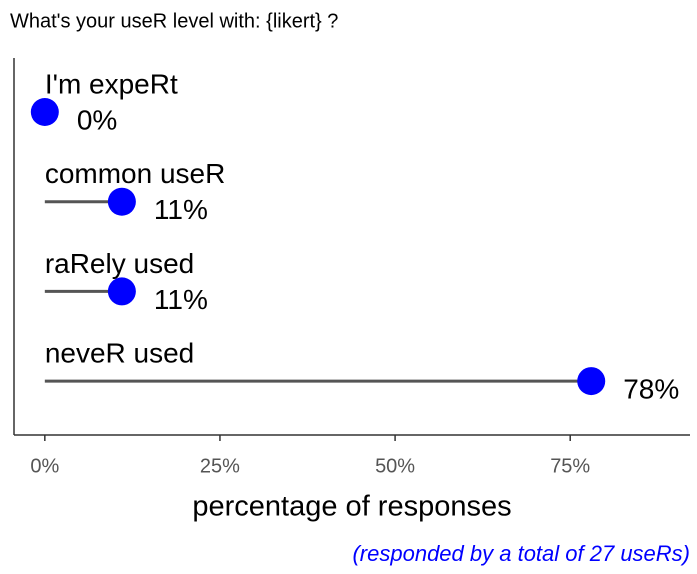 The width and height of the screenshot is (697, 574). Describe the element at coordinates (395, 466) in the screenshot. I see `x-tick-label: 50%` at that location.